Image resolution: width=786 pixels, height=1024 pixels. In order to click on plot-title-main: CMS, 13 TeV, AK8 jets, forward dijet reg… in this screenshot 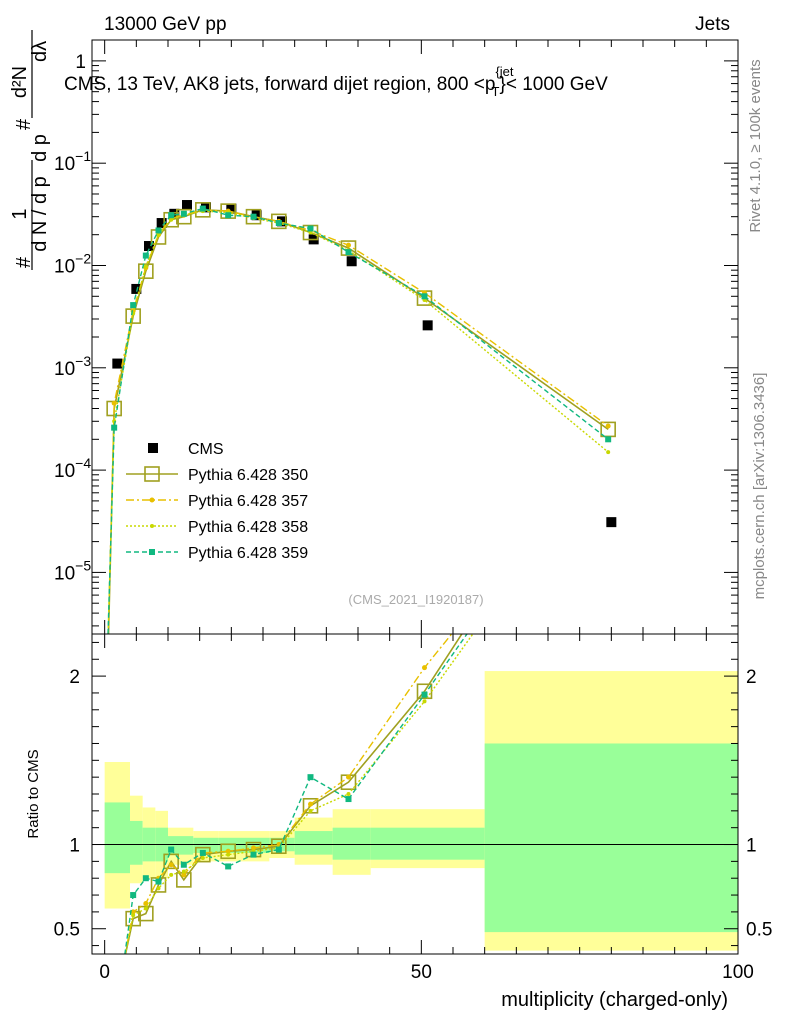, I will do `click(279, 84)`.